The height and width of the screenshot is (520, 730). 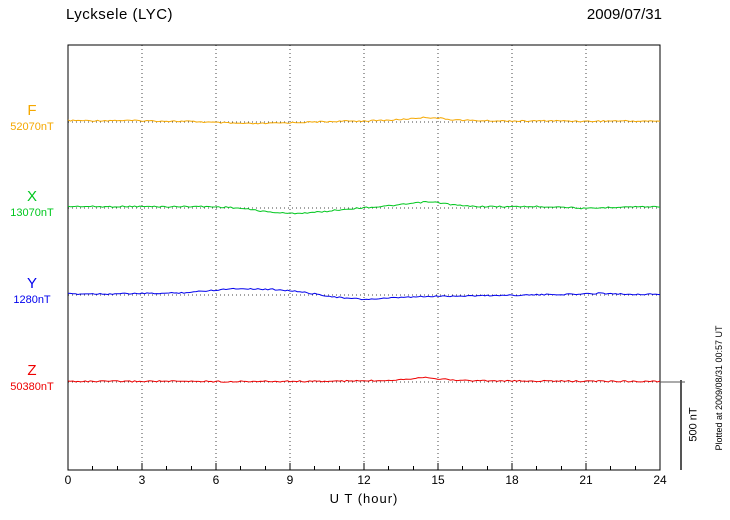 What do you see at coordinates (31, 283) in the screenshot?
I see `series-letter-y: Y` at bounding box center [31, 283].